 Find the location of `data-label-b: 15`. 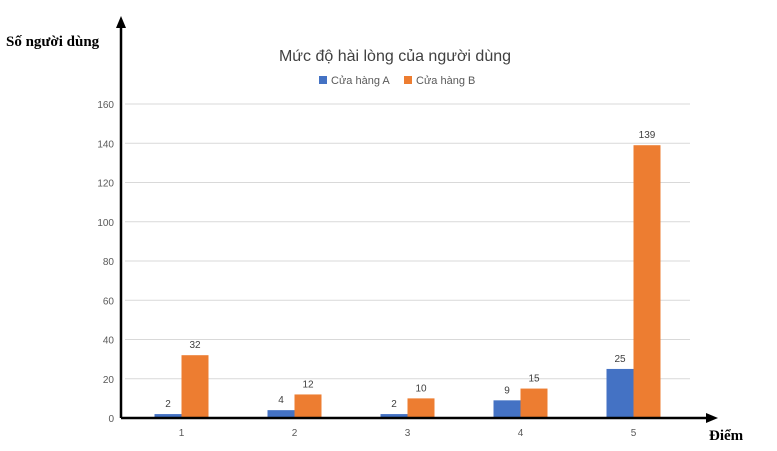

data-label-b: 15 is located at coordinates (534, 379).